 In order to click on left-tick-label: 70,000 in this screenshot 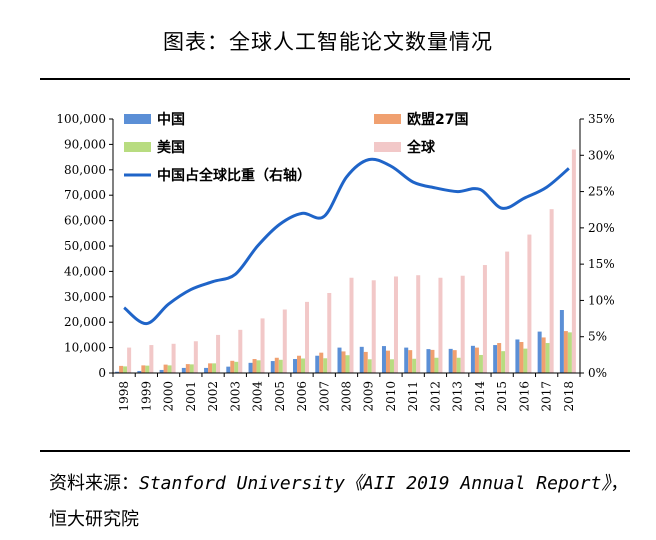, I will do `click(85, 195)`.